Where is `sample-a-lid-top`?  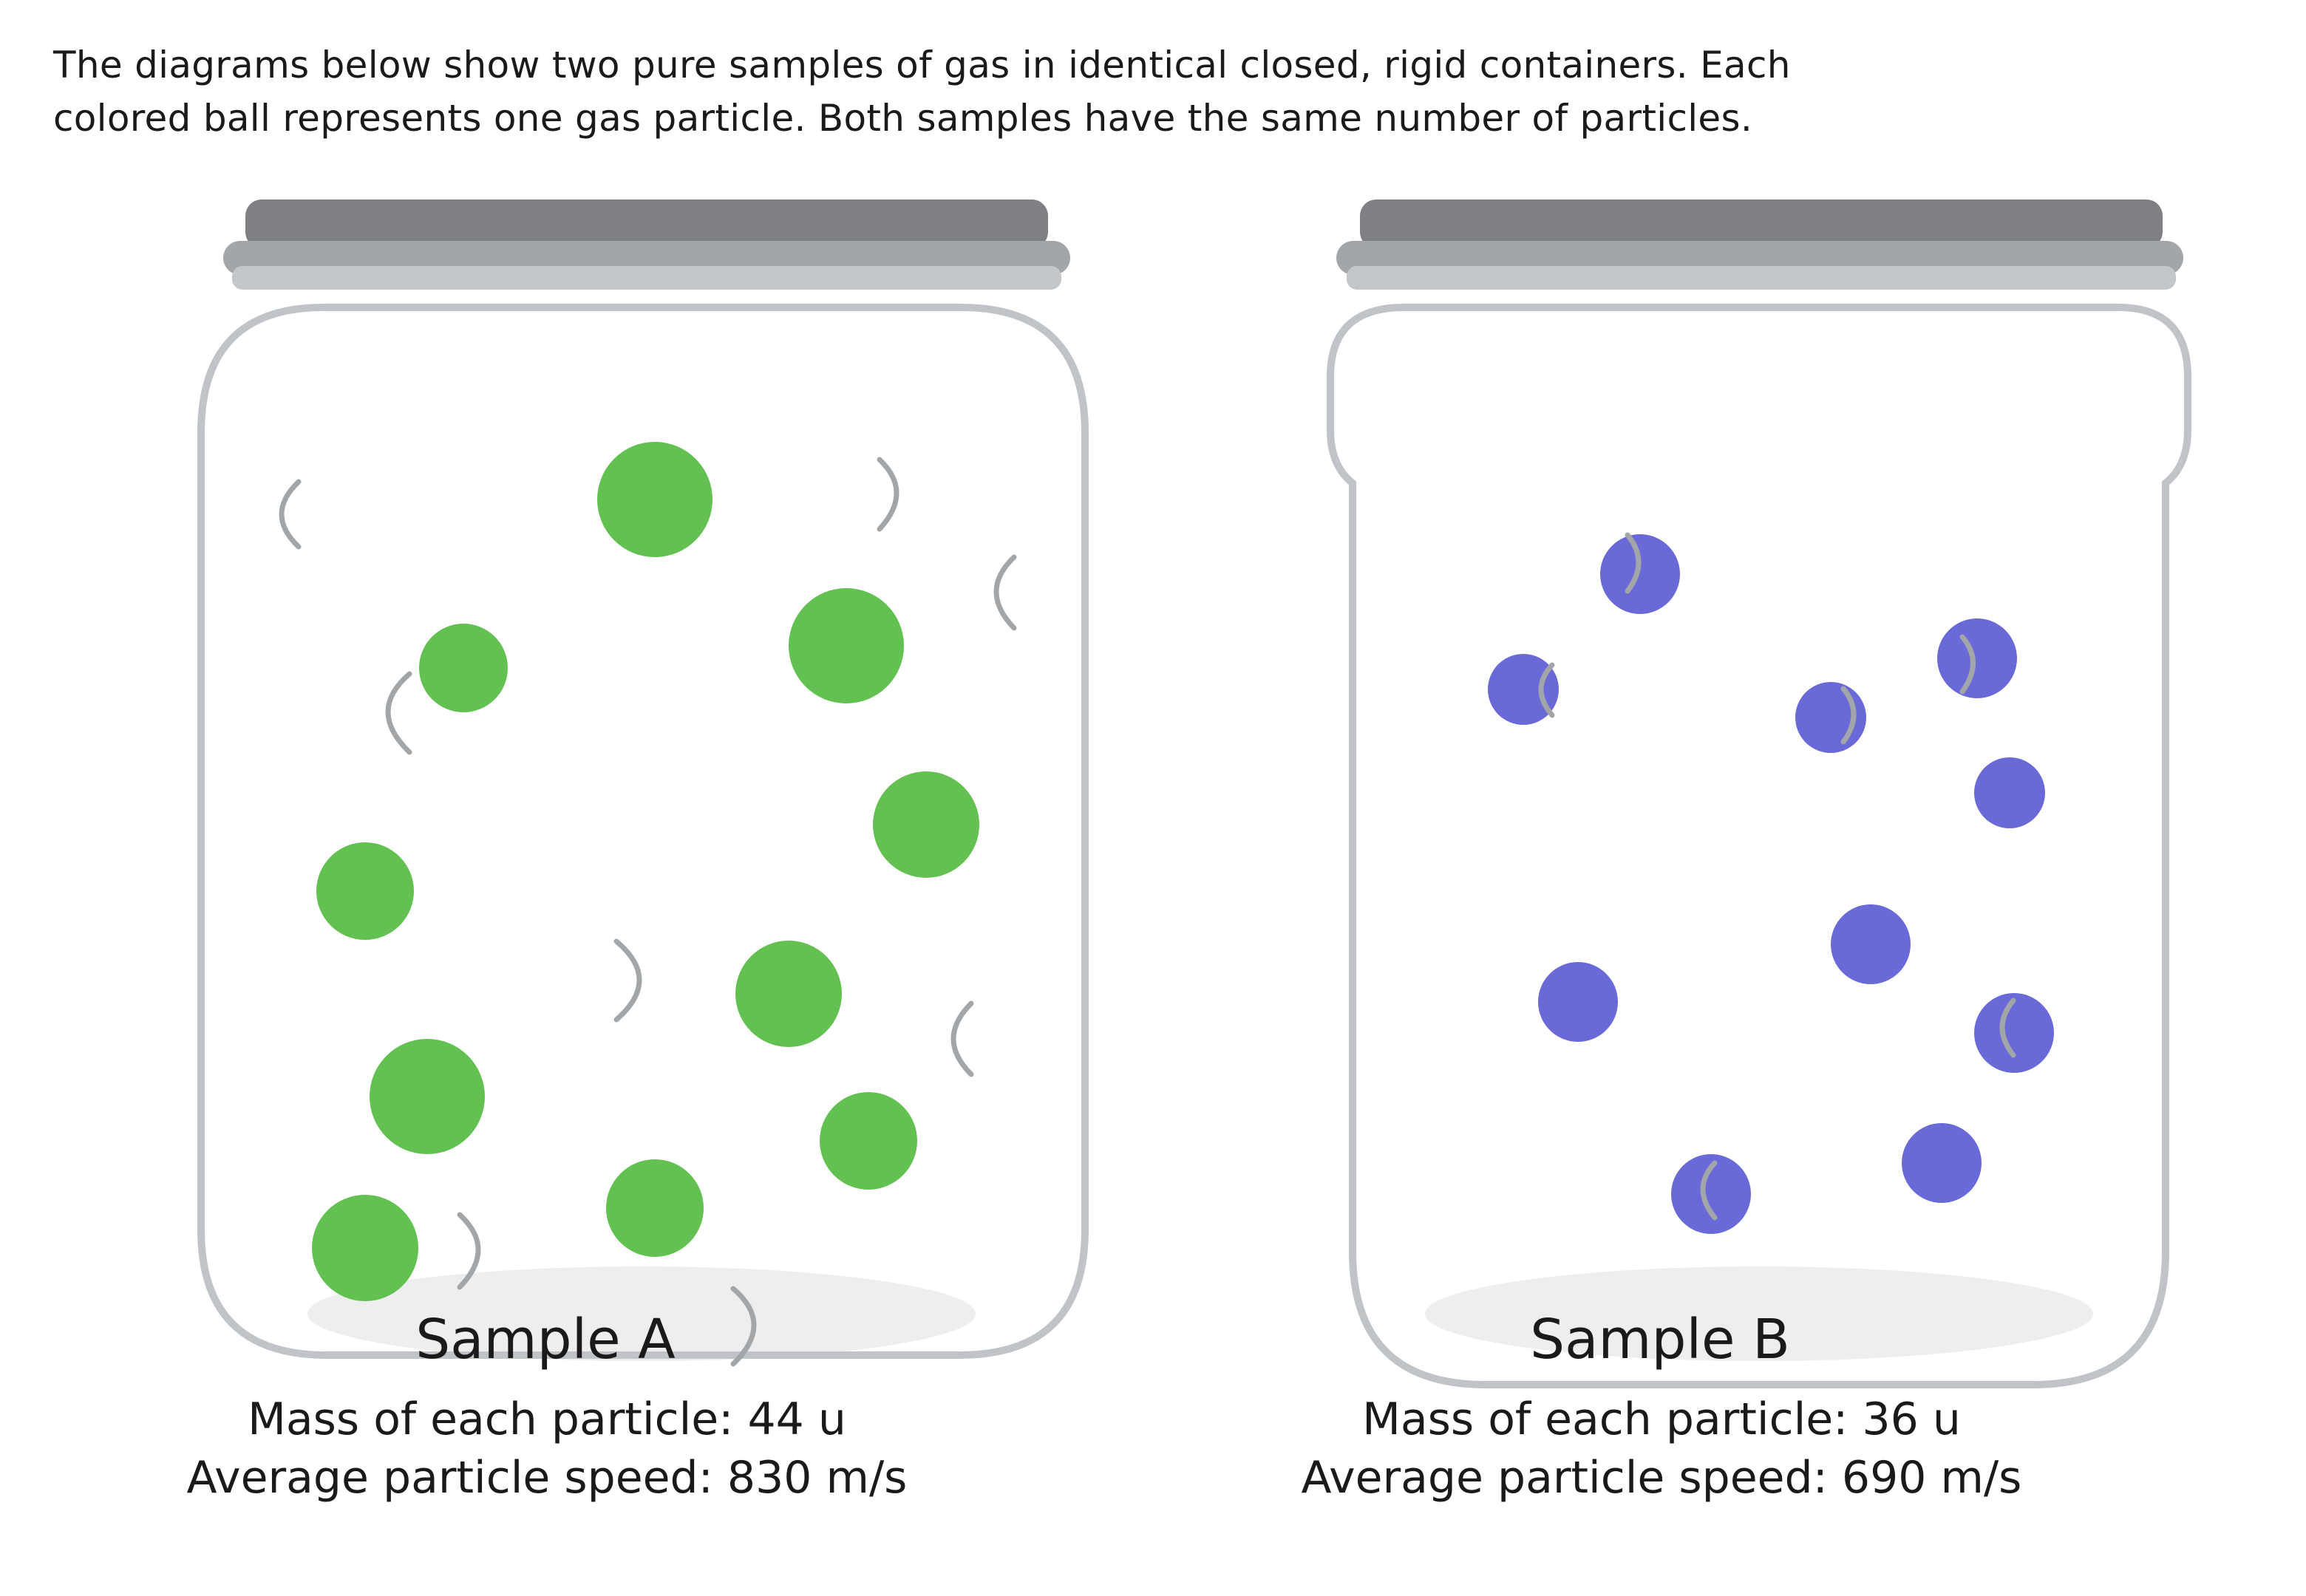 sample-a-lid-top is located at coordinates (647, 224).